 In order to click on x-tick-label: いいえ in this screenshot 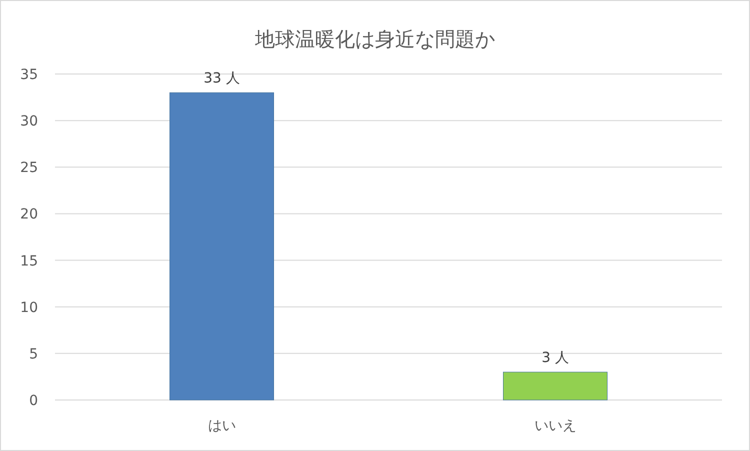, I will do `click(555, 426)`.